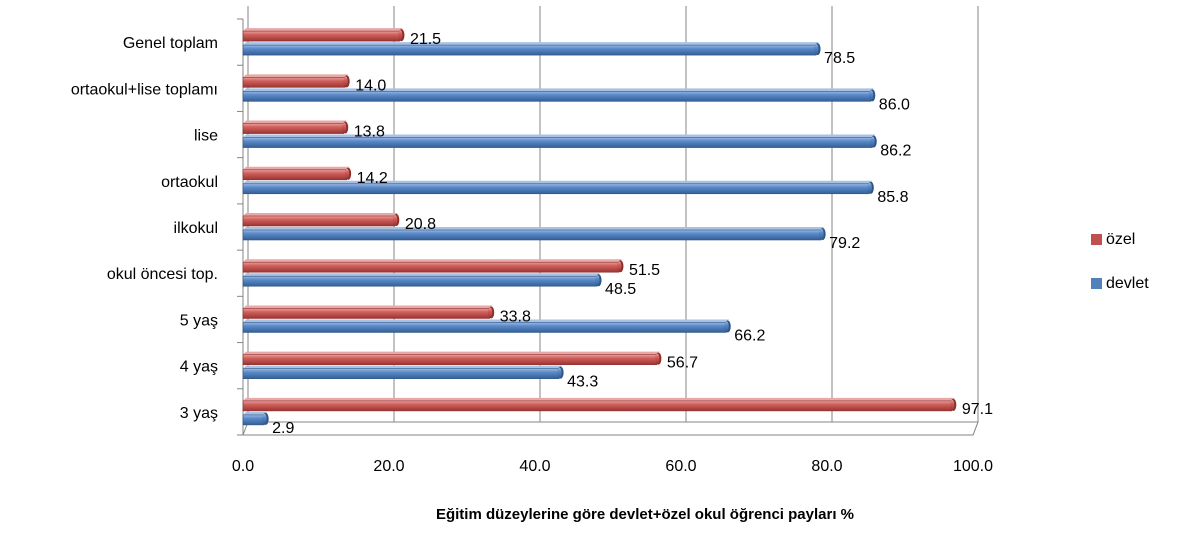  Describe the element at coordinates (582, 382) in the screenshot. I see `value-label: 43.3` at that location.